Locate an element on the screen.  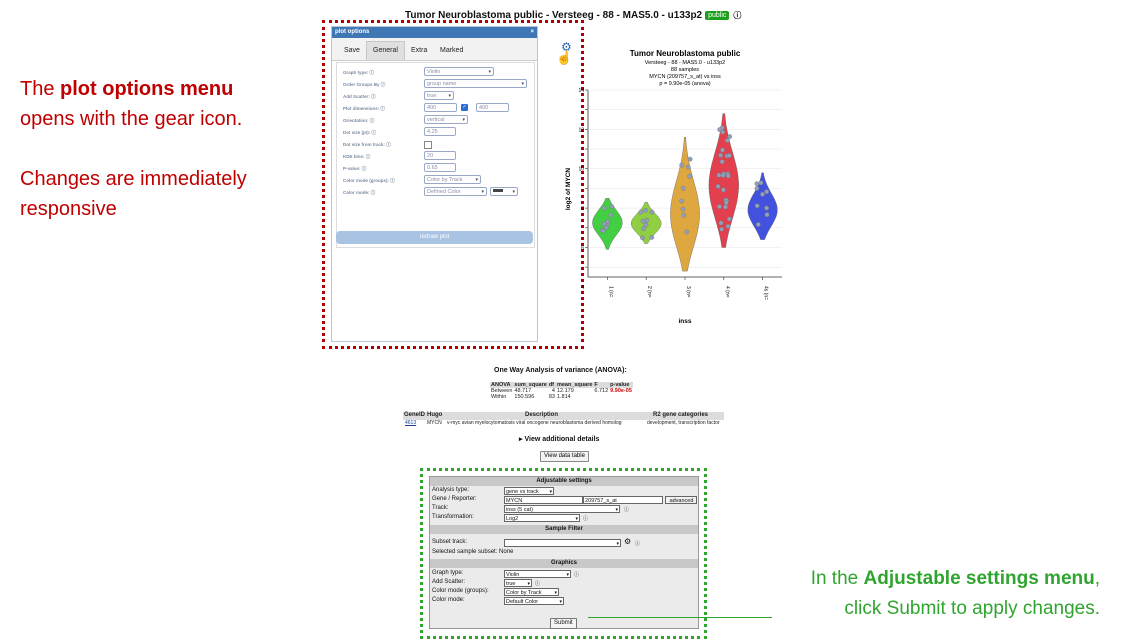
chart-subtitle-line: p = 9.90e-05 (anova) is located at coordinates (684, 84).